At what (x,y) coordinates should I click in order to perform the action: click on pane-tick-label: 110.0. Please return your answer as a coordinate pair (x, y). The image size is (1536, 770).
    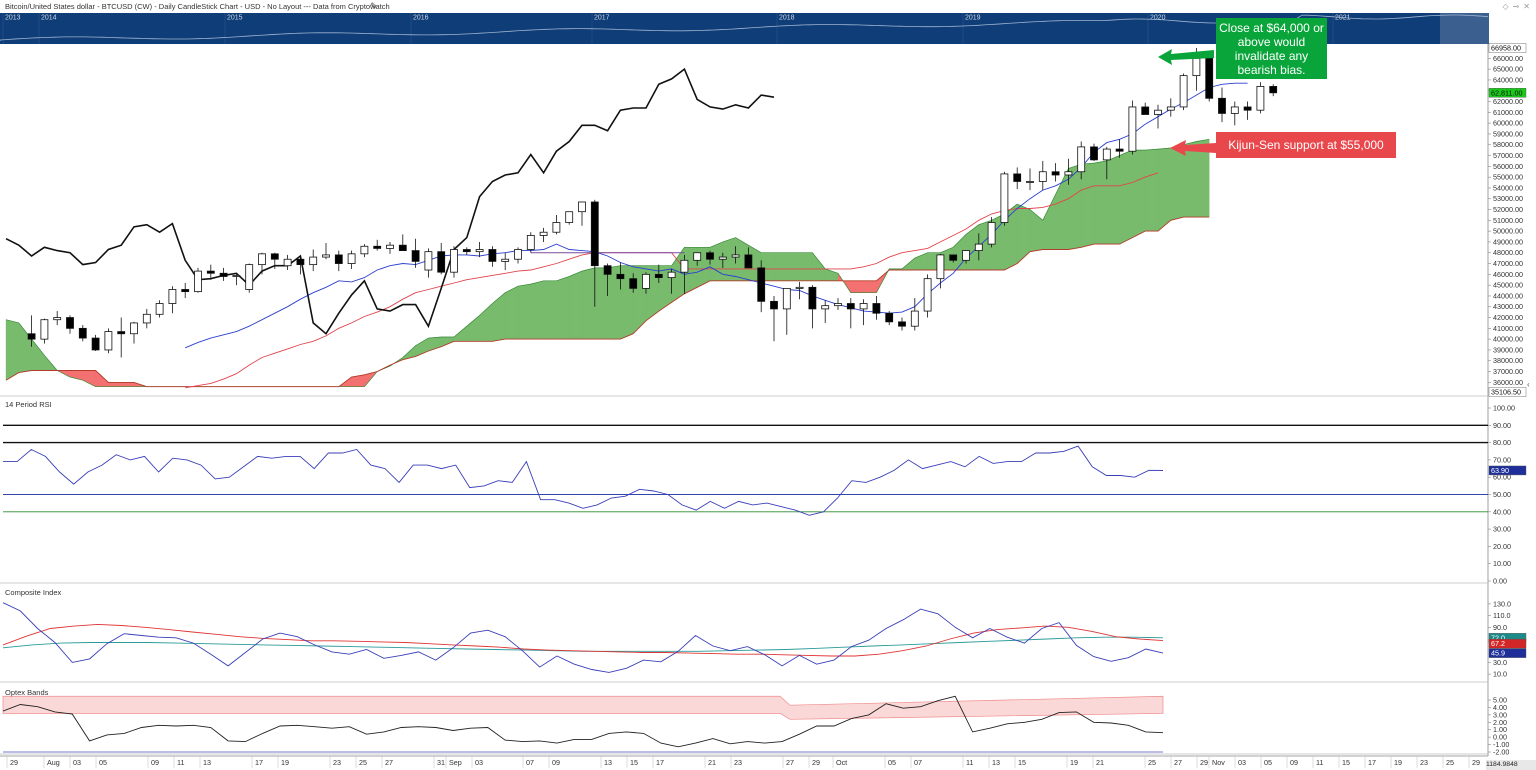
    Looking at the image, I should click on (1501, 615).